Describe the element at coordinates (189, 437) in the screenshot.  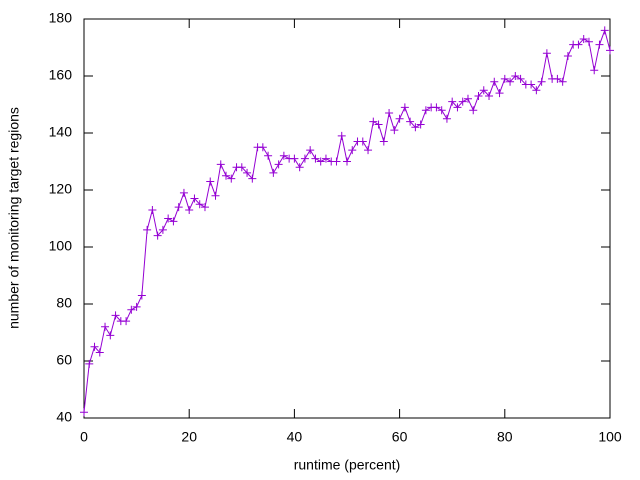
I see `x-tick-label: 20` at that location.